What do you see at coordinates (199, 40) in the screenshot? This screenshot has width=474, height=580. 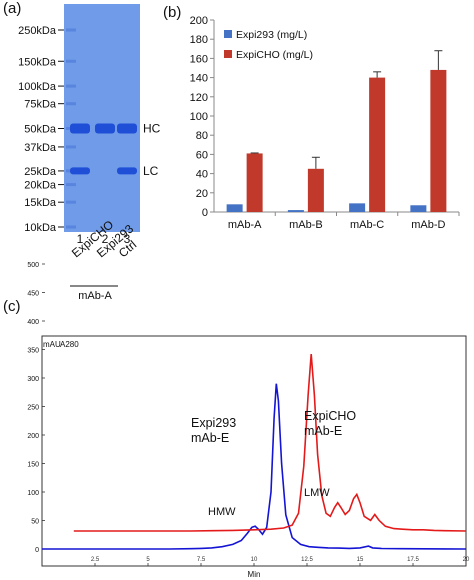 I see `y-tick-label: 180` at bounding box center [199, 40].